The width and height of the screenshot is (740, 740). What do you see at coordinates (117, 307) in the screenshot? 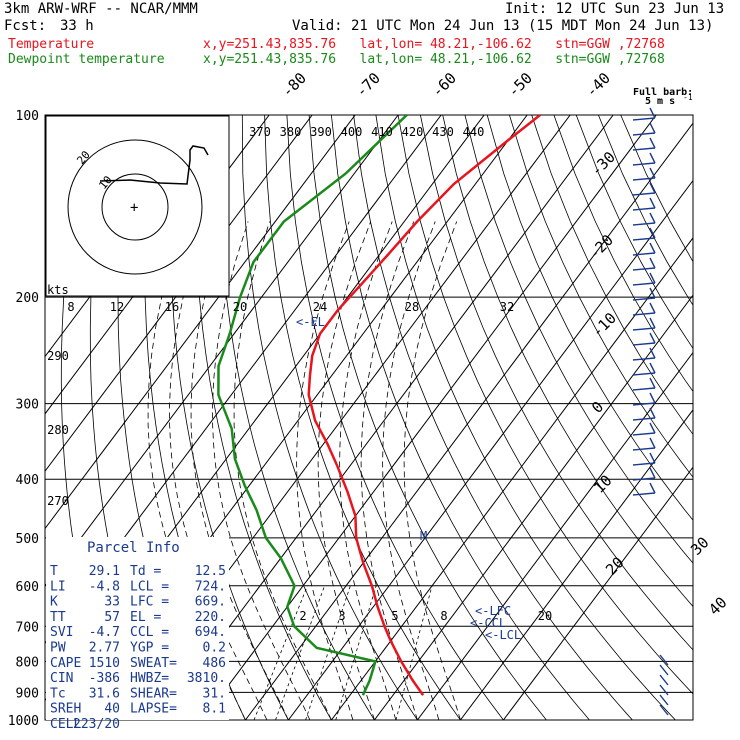
I see `wind-scale-label: 12` at bounding box center [117, 307].